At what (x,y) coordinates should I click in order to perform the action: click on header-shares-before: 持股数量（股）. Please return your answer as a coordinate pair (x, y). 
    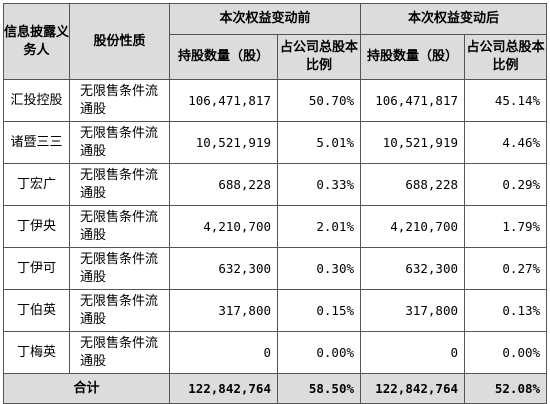
    Looking at the image, I should click on (223, 57).